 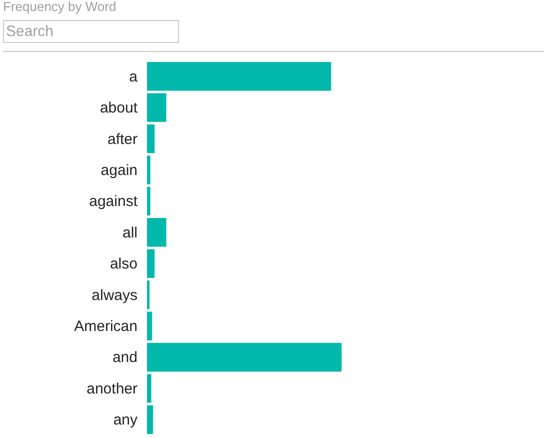 What do you see at coordinates (119, 108) in the screenshot?
I see `y-tick-label: about` at bounding box center [119, 108].